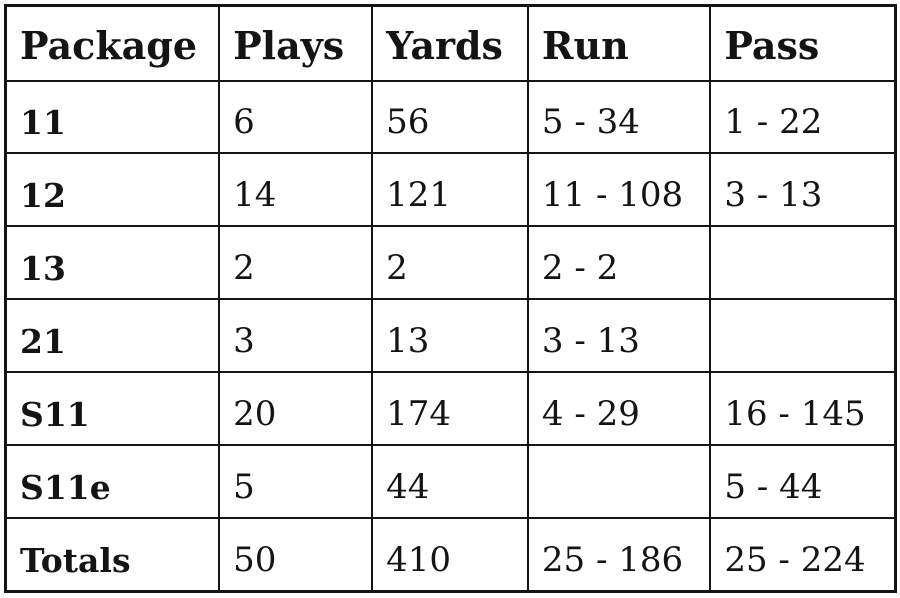  Describe the element at coordinates (619, 481) in the screenshot. I see `cell-run` at that location.